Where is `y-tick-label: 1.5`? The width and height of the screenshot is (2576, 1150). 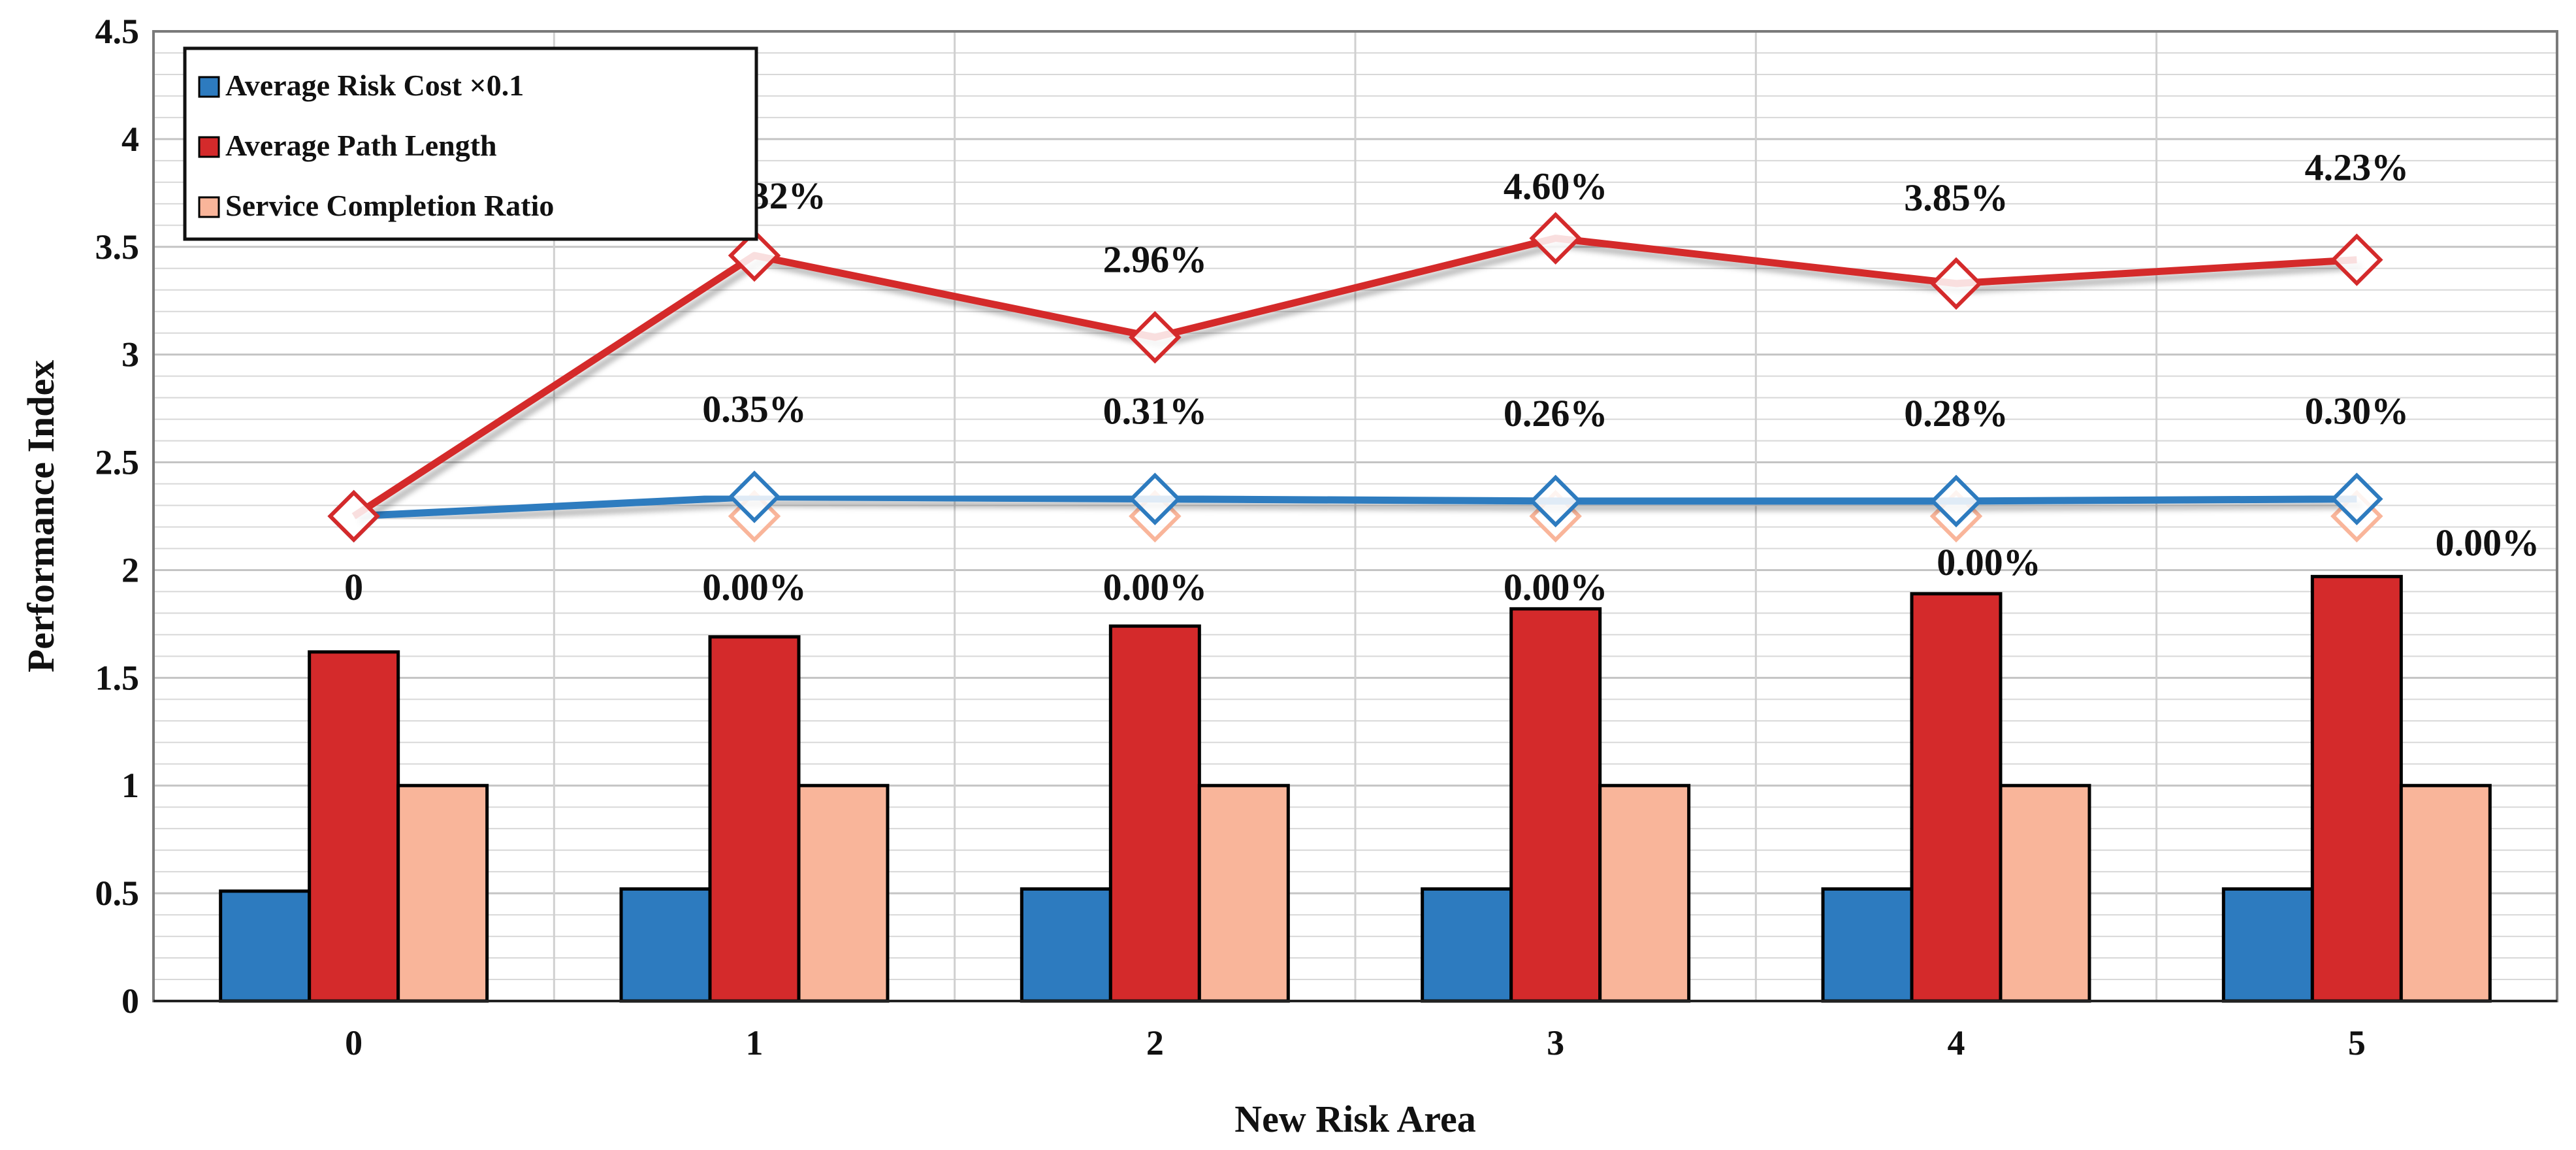
y-tick-label: 1.5 is located at coordinates (117, 677).